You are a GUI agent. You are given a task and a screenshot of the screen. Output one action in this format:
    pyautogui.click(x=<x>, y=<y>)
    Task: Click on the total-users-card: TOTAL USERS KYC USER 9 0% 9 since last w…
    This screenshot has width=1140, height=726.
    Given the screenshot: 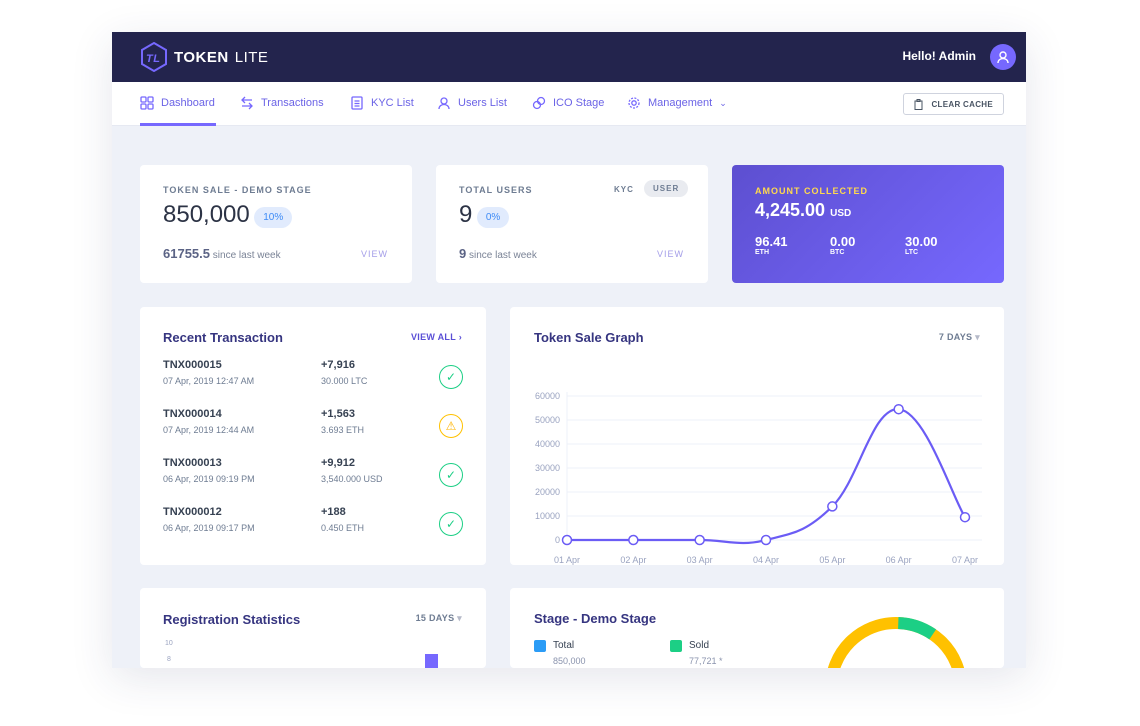 What is the action you would take?
    pyautogui.click(x=572, y=224)
    